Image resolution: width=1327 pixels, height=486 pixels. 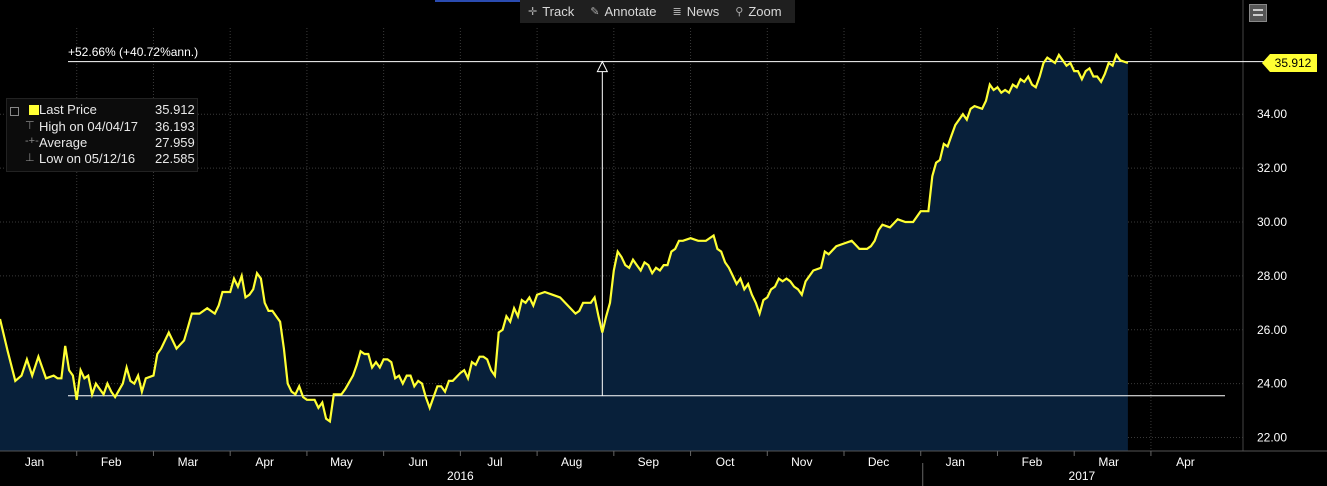 I want to click on window-accent-bar, so click(x=505, y=1).